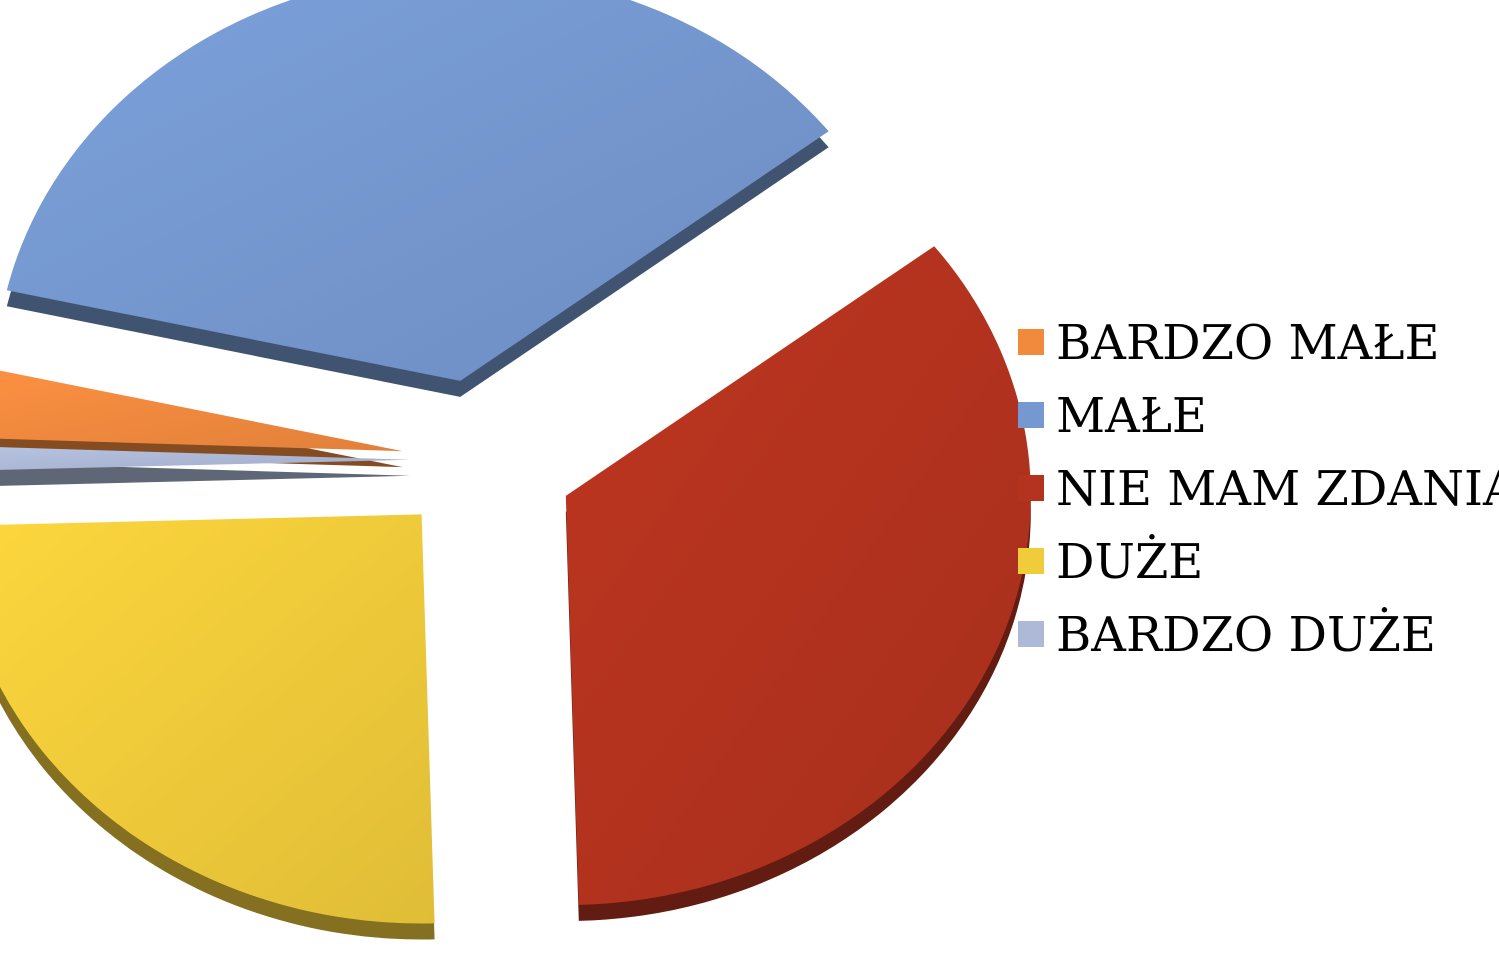 Image resolution: width=1499 pixels, height=956 pixels. I want to click on legend-label: BARDZO DUŻE, so click(1246, 634).